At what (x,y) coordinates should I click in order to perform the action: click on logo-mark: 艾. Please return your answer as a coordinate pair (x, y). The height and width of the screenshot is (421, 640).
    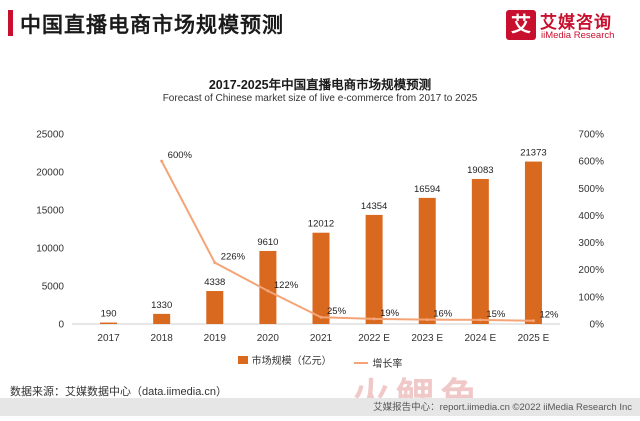
    Looking at the image, I should click on (521, 25).